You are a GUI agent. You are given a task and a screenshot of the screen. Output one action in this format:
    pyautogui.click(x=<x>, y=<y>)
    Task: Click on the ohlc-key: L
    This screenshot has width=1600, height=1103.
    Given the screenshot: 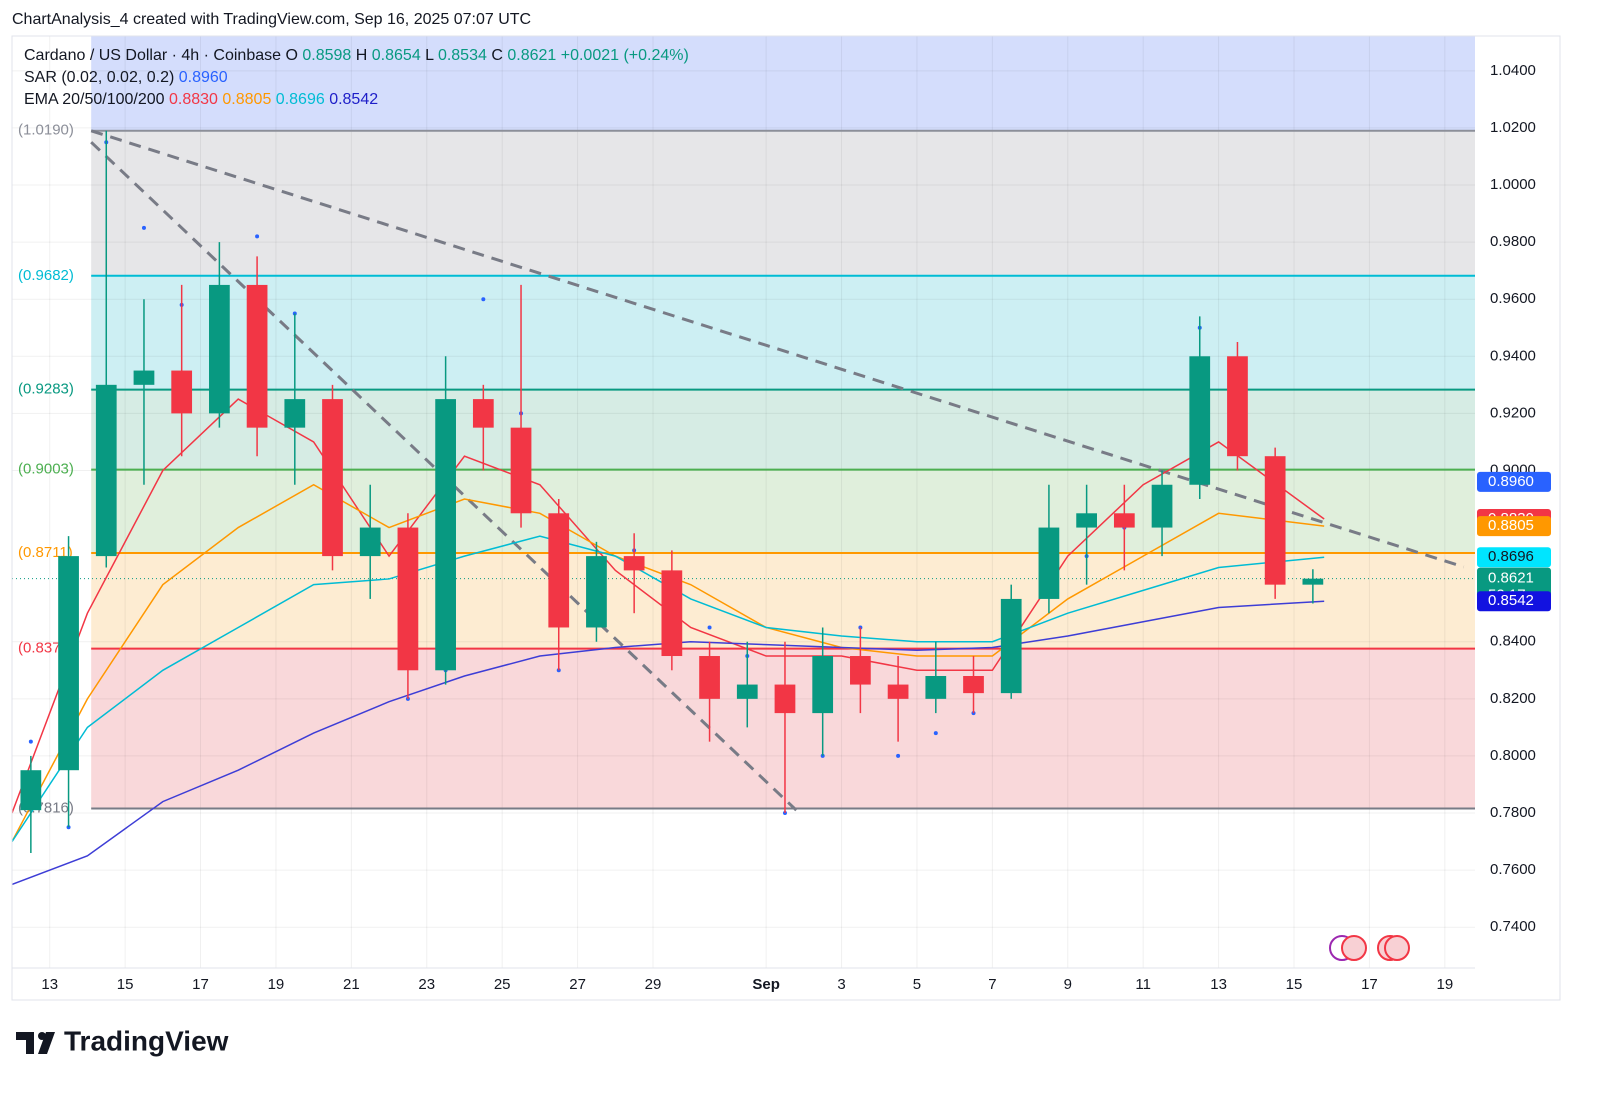 What is the action you would take?
    pyautogui.click(x=429, y=55)
    